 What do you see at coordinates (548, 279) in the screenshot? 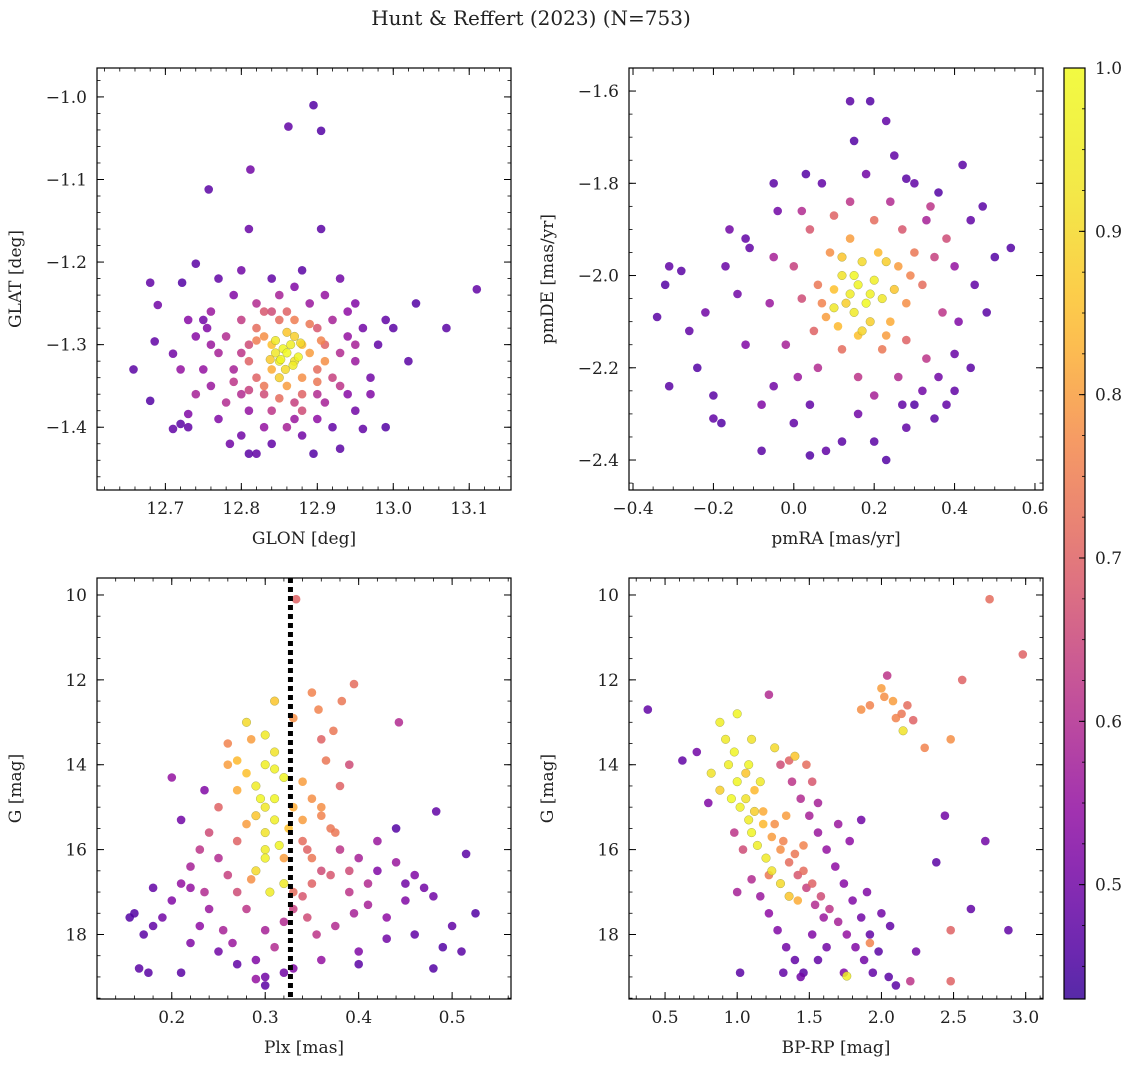
I see `y-axis-label: pmDE [mas/yr]` at bounding box center [548, 279].